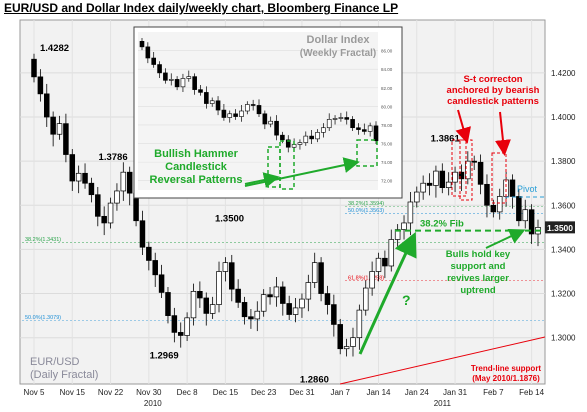  I want to click on x-tick-label: Dec 23, so click(264, 392).